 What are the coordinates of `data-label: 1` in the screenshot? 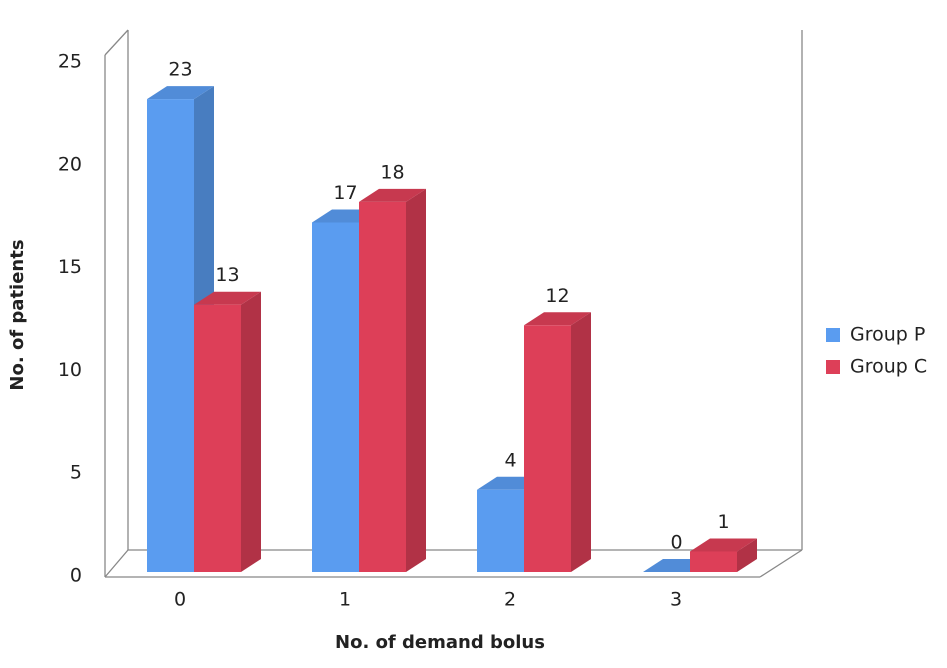 It's located at (723, 522).